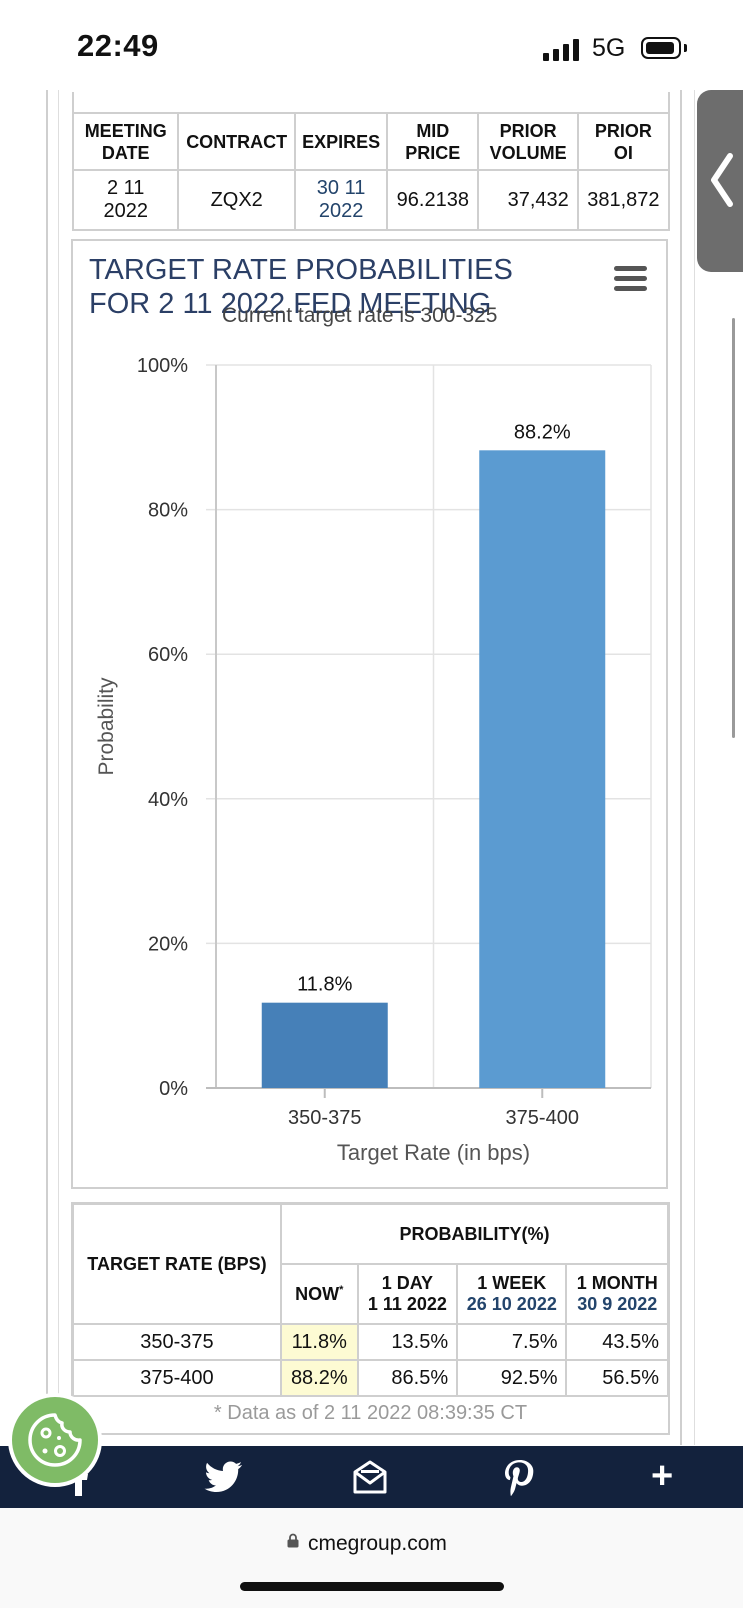 This screenshot has width=743, height=1608. I want to click on cell-meeting-date: 2 11 2022, so click(125, 200).